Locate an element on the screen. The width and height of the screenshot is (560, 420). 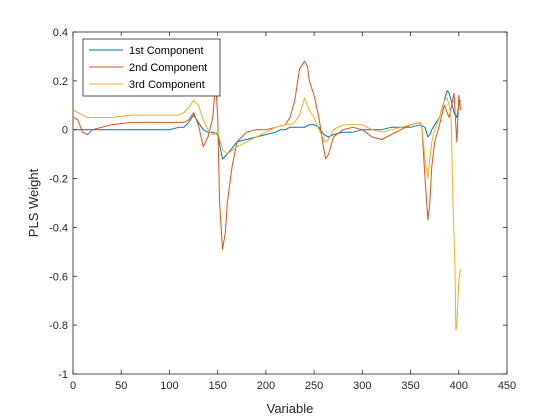
x-tick-label: 400 is located at coordinates (459, 386).